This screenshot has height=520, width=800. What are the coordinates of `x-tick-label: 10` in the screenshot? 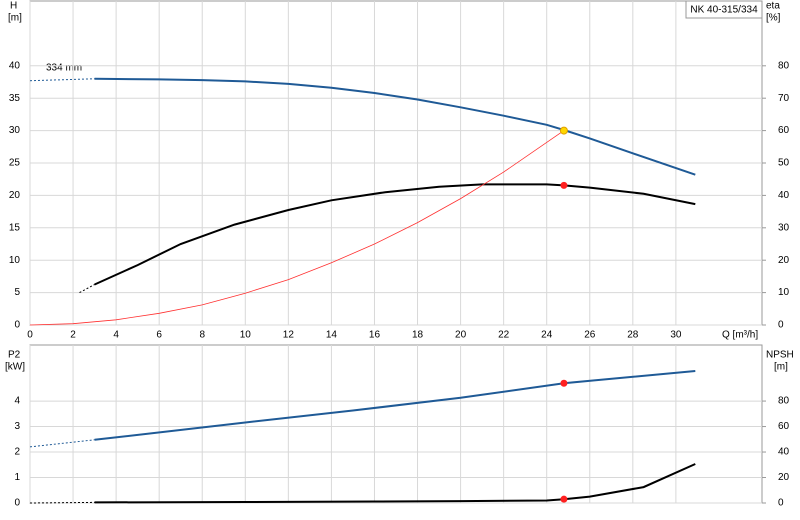 It's located at (246, 335).